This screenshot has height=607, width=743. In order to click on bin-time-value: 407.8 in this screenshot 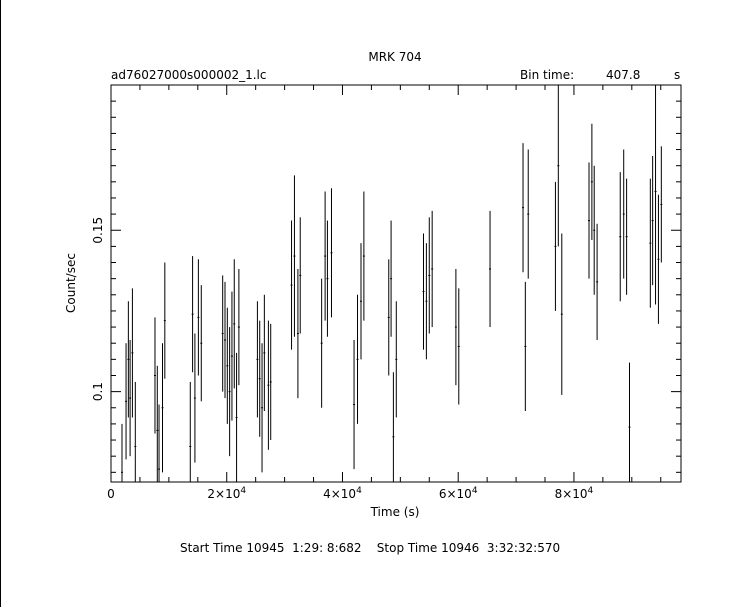, I will do `click(623, 75)`.